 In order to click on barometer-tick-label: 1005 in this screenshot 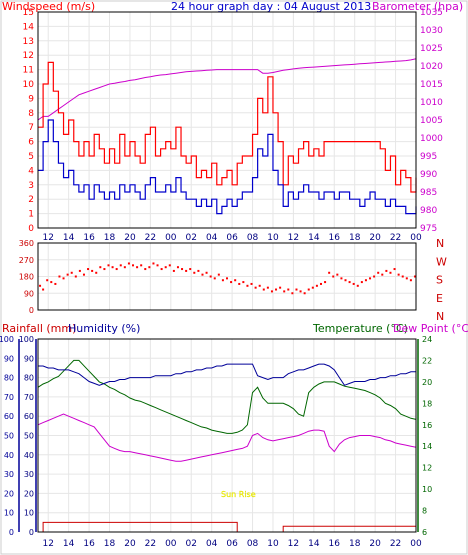, I will do `click(431, 121)`.